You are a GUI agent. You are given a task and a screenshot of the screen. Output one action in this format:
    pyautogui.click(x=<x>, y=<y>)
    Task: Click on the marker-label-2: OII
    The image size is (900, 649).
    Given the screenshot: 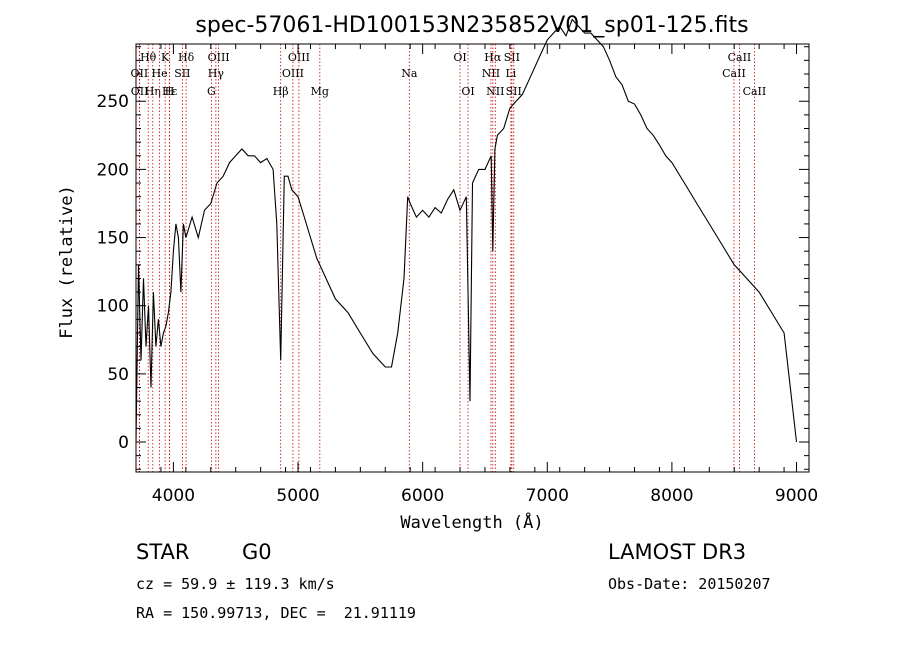 What is the action you would take?
    pyautogui.click(x=140, y=91)
    